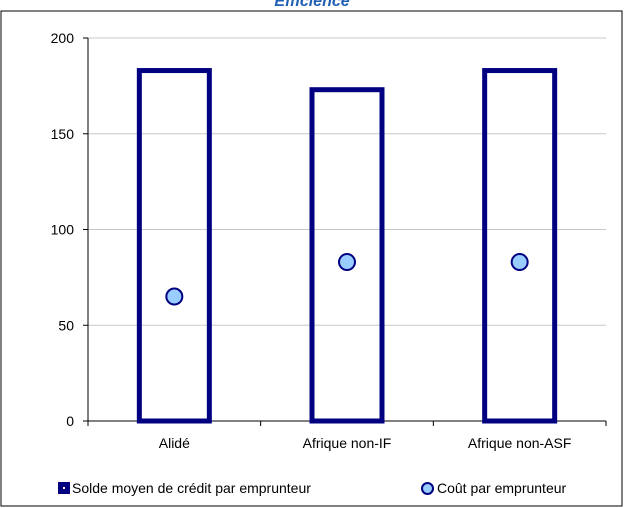  Describe the element at coordinates (64, 488) in the screenshot. I see `legend-bar-swatch` at that location.